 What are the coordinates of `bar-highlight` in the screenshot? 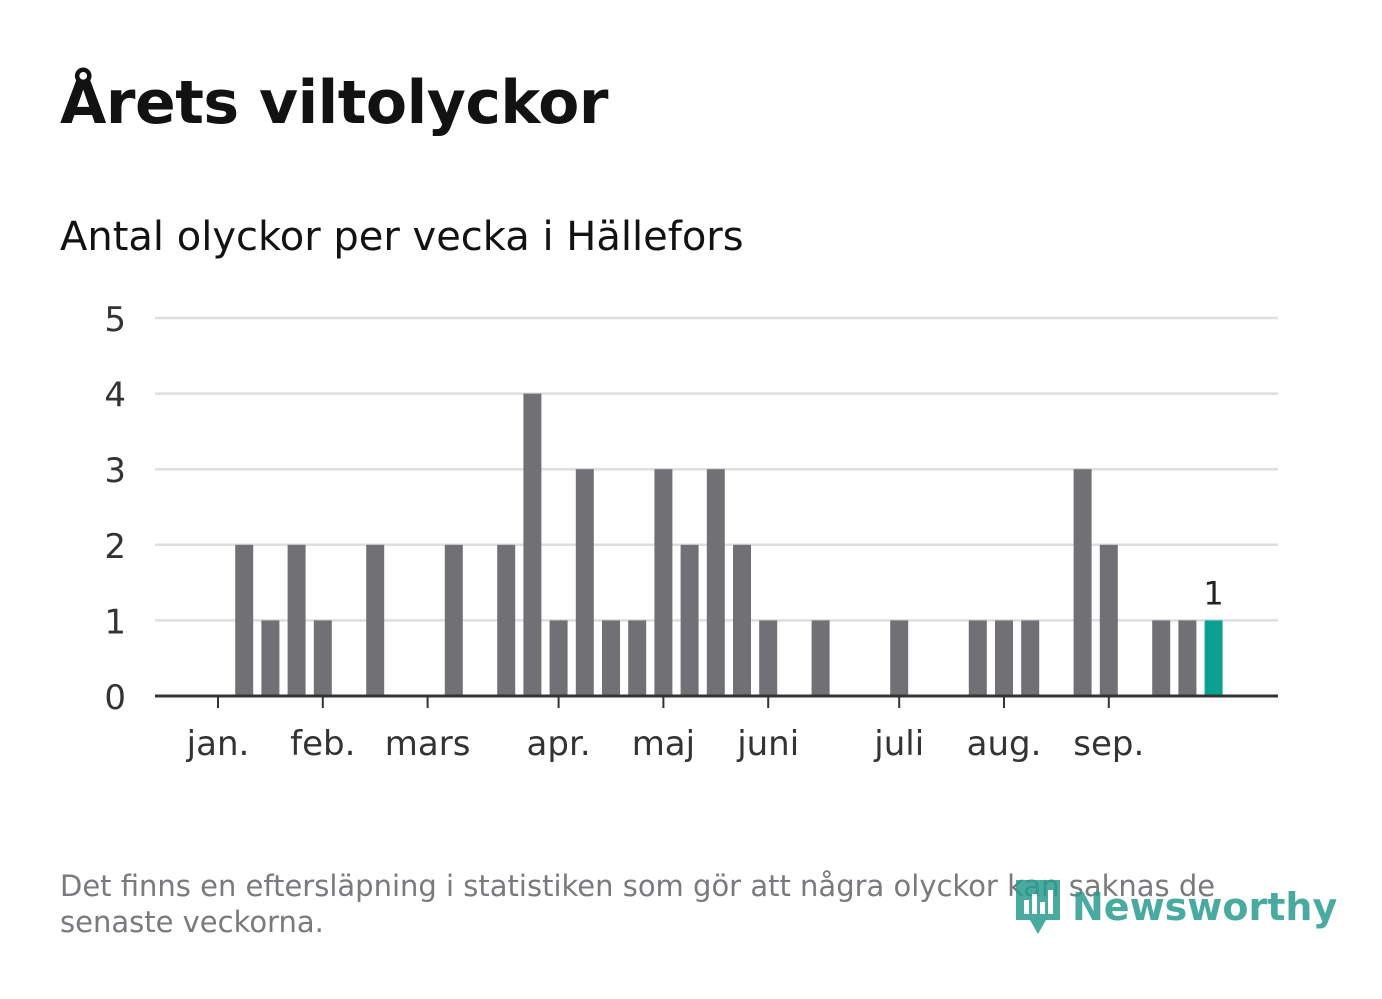 It's located at (1213, 658).